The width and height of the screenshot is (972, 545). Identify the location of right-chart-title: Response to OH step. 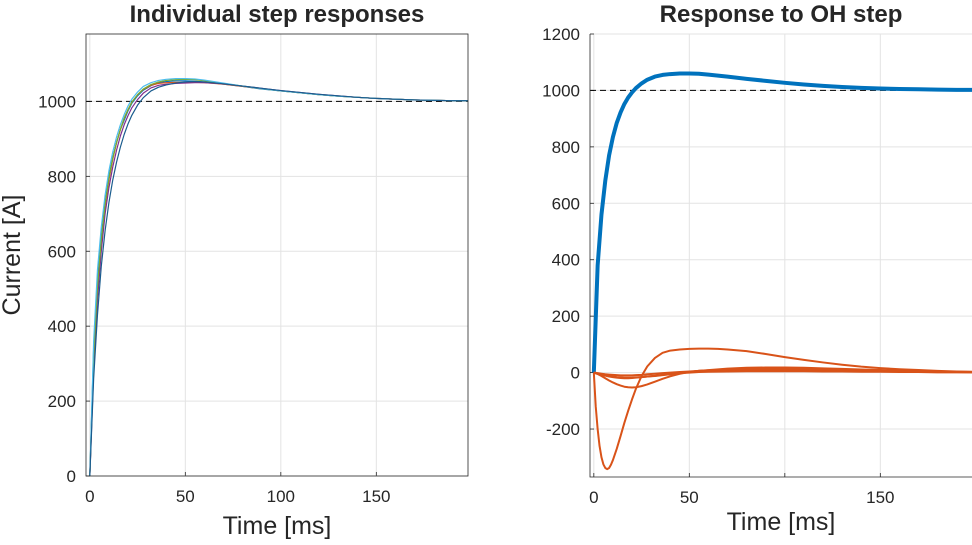
(781, 14).